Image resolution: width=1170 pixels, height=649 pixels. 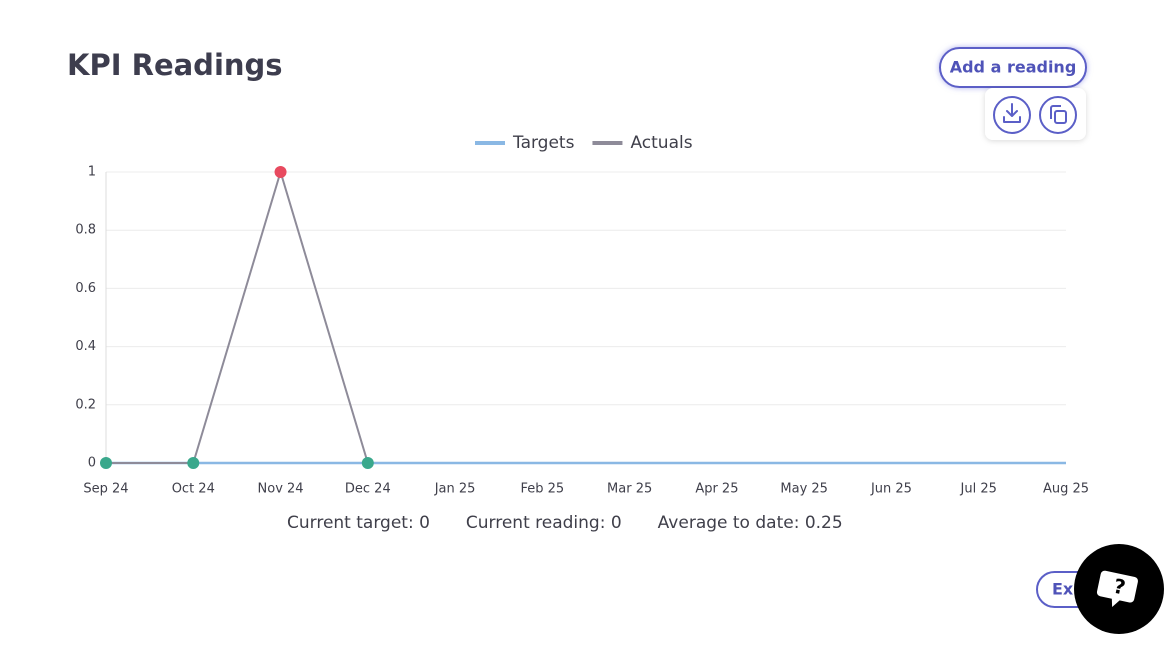 What do you see at coordinates (368, 489) in the screenshot?
I see `x-tick-label: Dec 24` at bounding box center [368, 489].